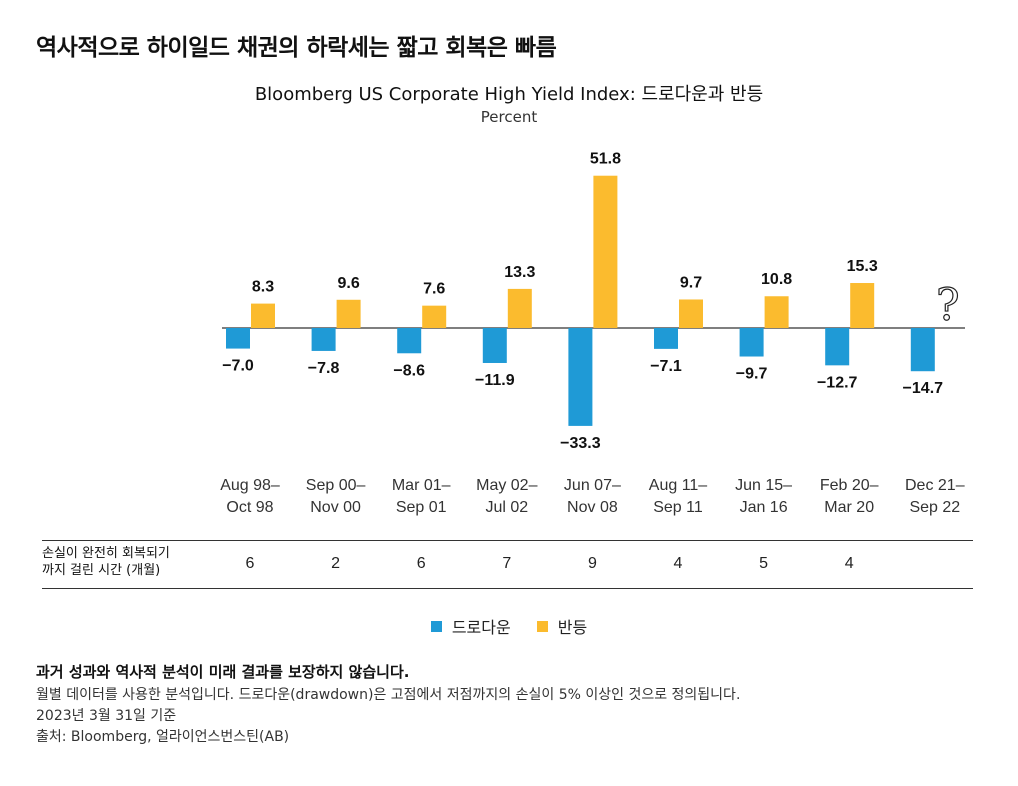 The height and width of the screenshot is (786, 1018). I want to click on drawdown-value-label: −7.8, so click(324, 368).